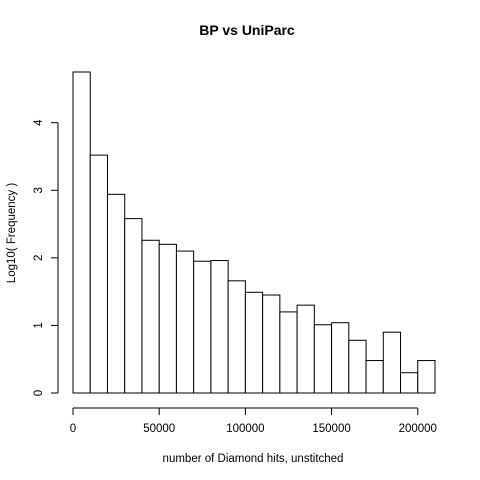 The height and width of the screenshot is (480, 480). Describe the element at coordinates (418, 429) in the screenshot. I see `x-tick-label: 200000` at that location.